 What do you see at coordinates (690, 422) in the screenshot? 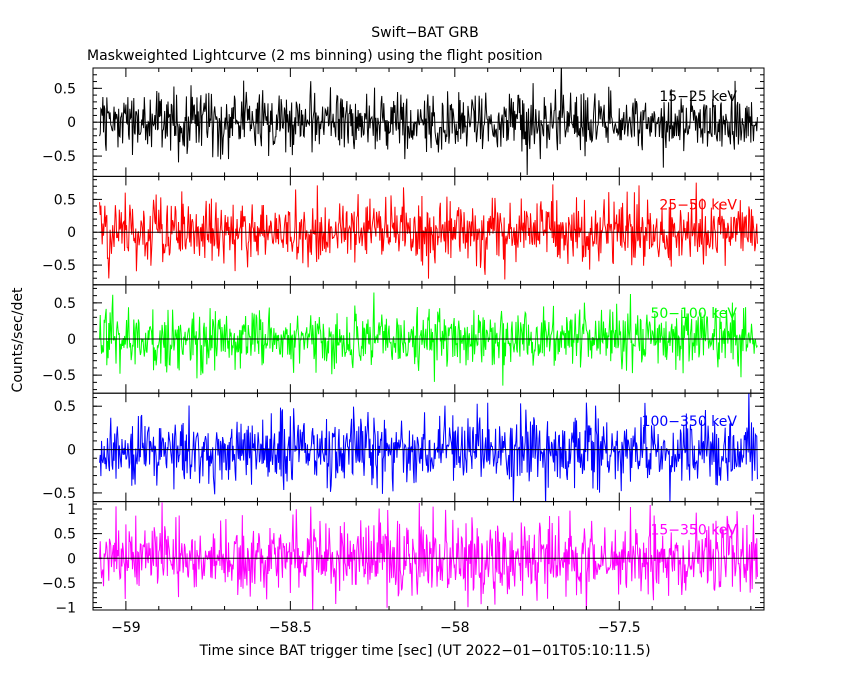
I see `energy-band-label: 100−350 keV` at bounding box center [690, 422].